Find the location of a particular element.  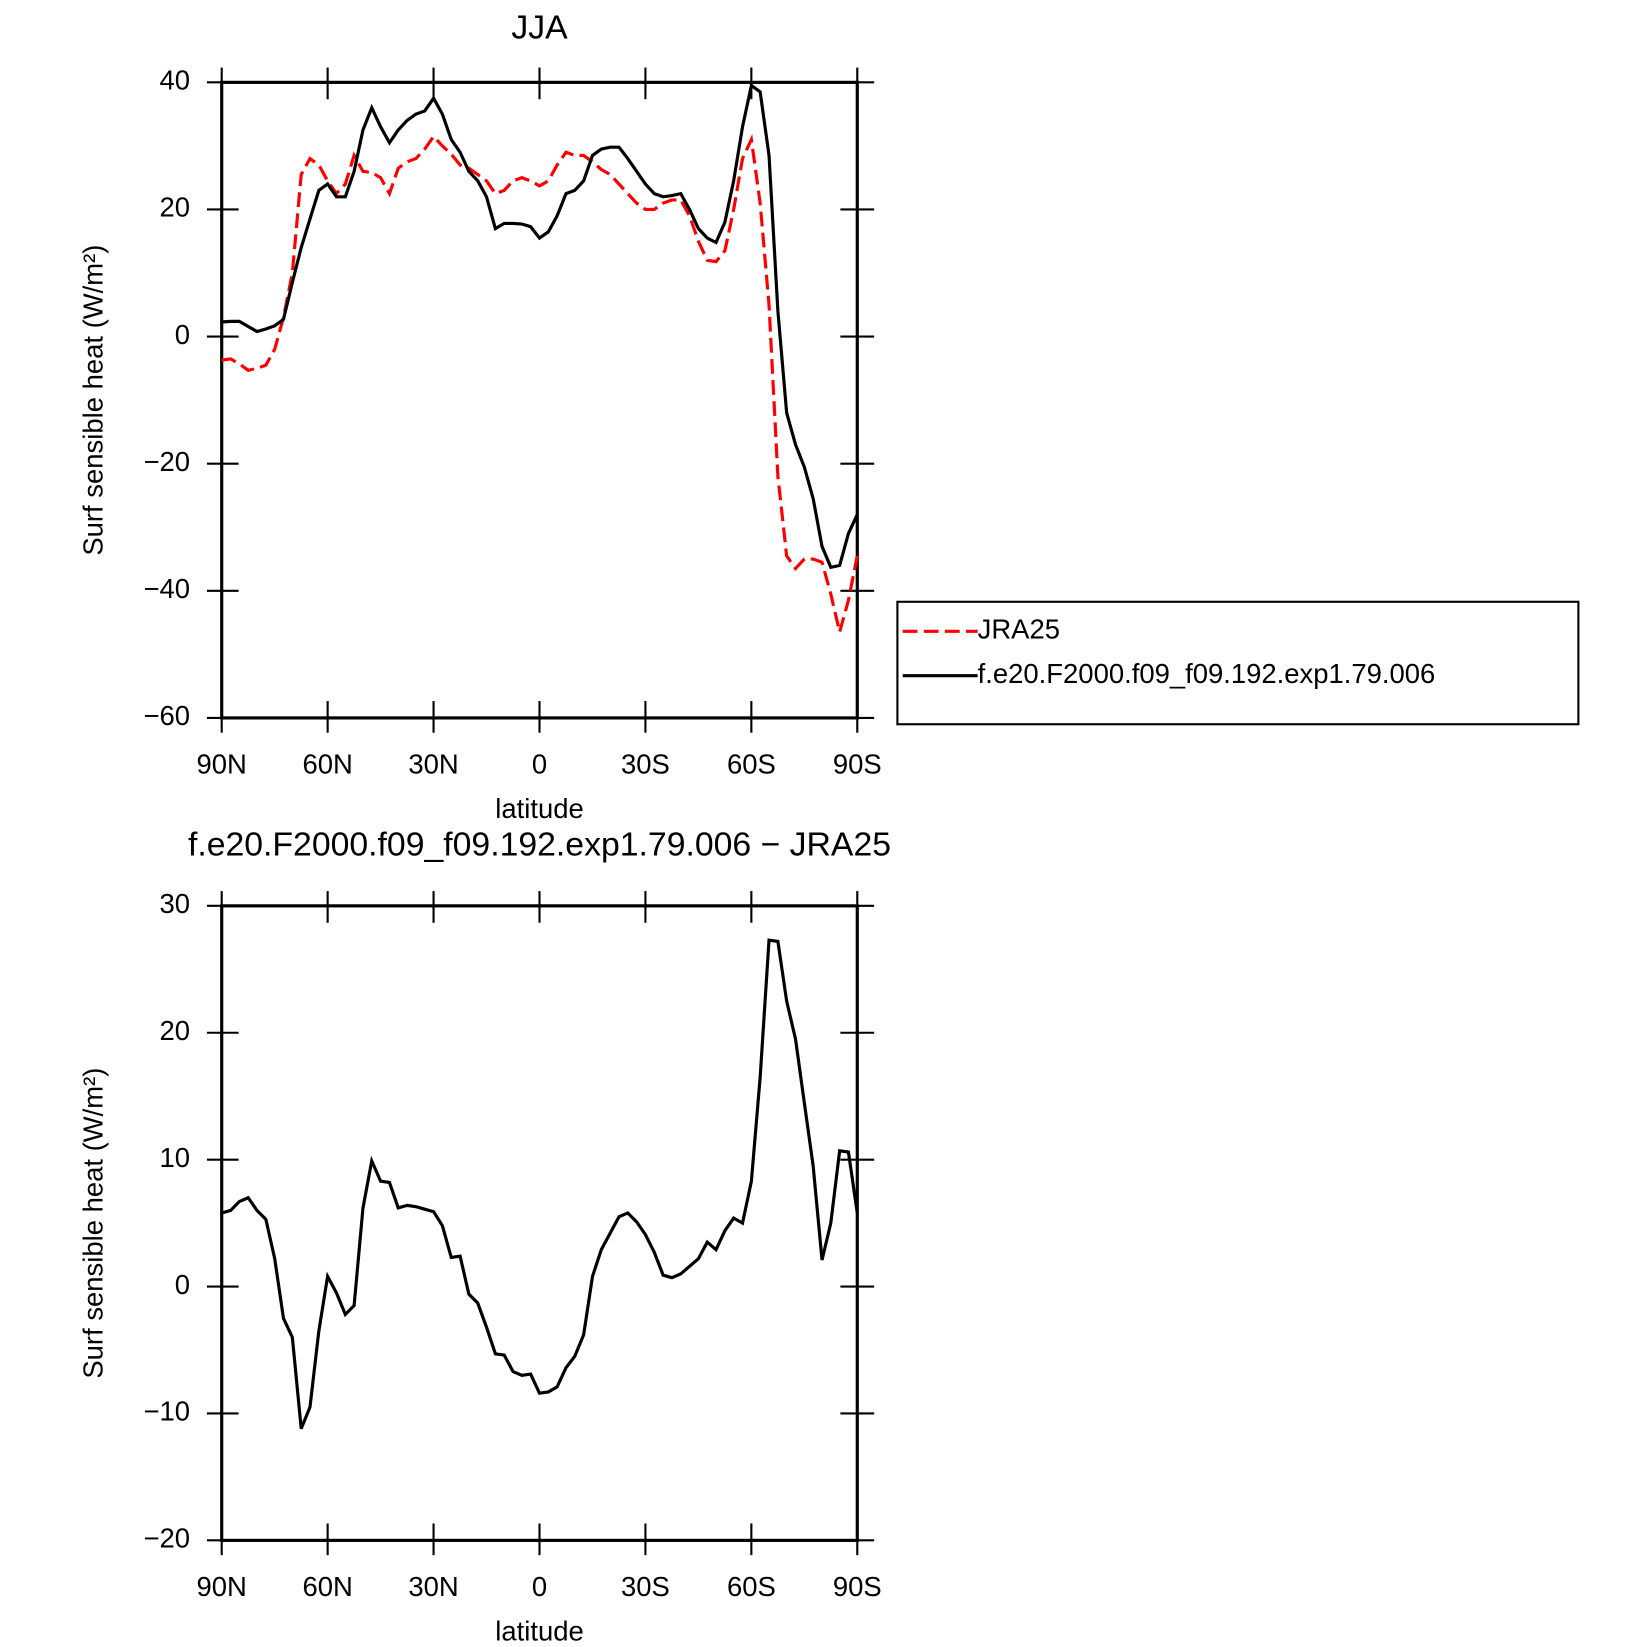

y-tick-label: −10 is located at coordinates (166, 1411).